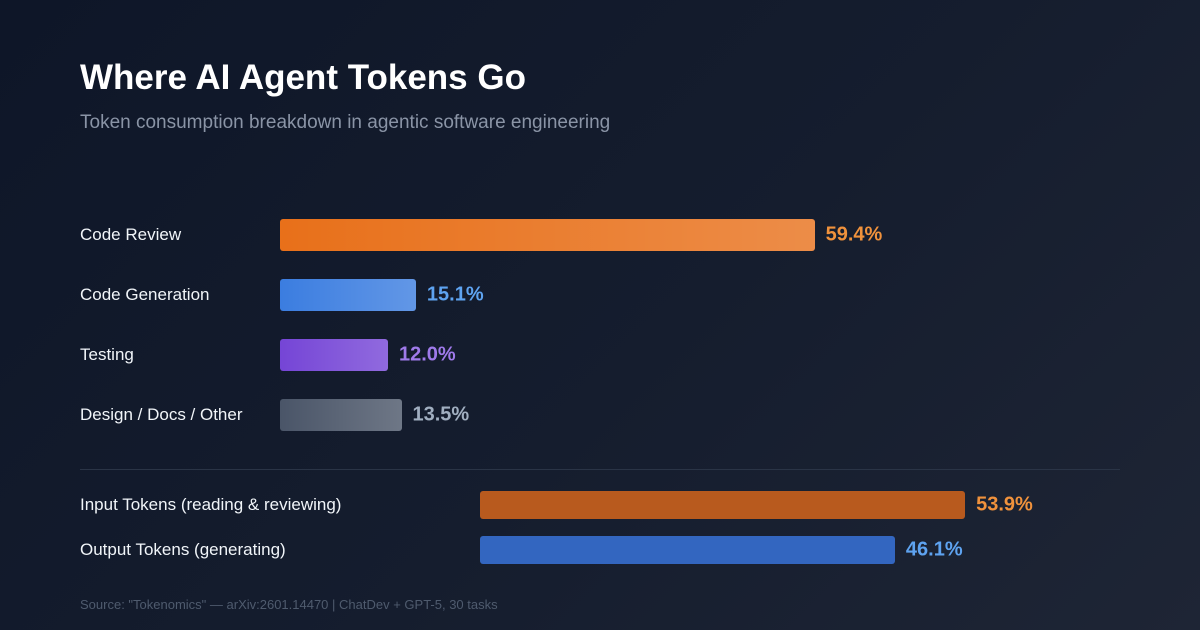 The image size is (1200, 630). Describe the element at coordinates (145, 294) in the screenshot. I see `category-label: Code Generation` at that location.